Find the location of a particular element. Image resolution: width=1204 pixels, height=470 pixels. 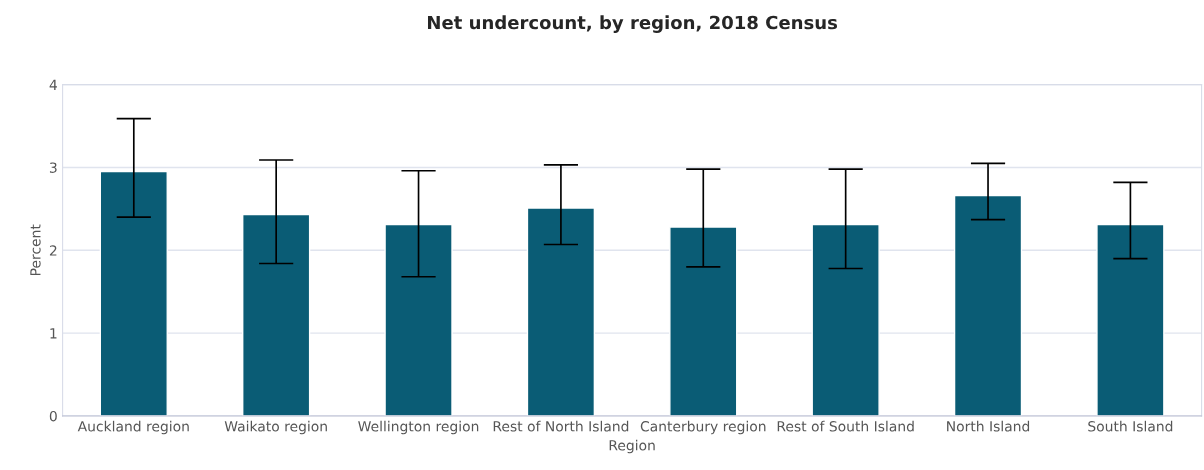

y-tick-label: 4 is located at coordinates (53, 84).